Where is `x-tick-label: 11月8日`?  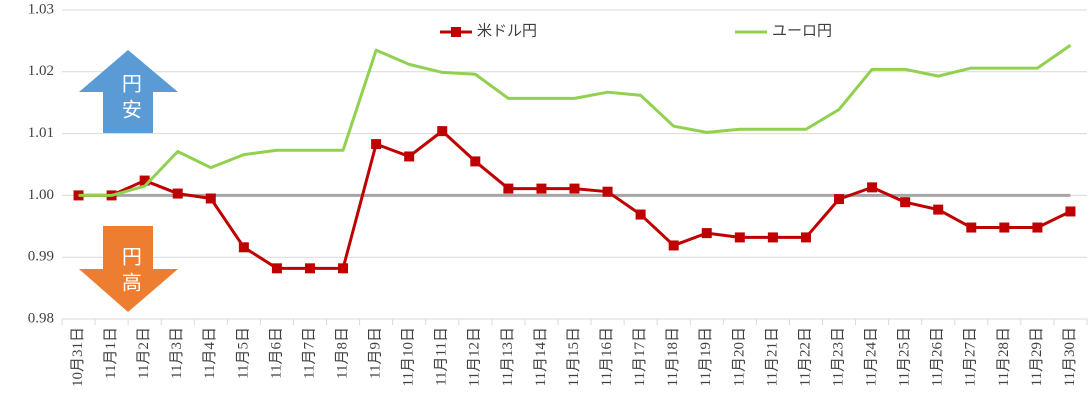
x-tick-label: 11月8日 is located at coordinates (342, 353).